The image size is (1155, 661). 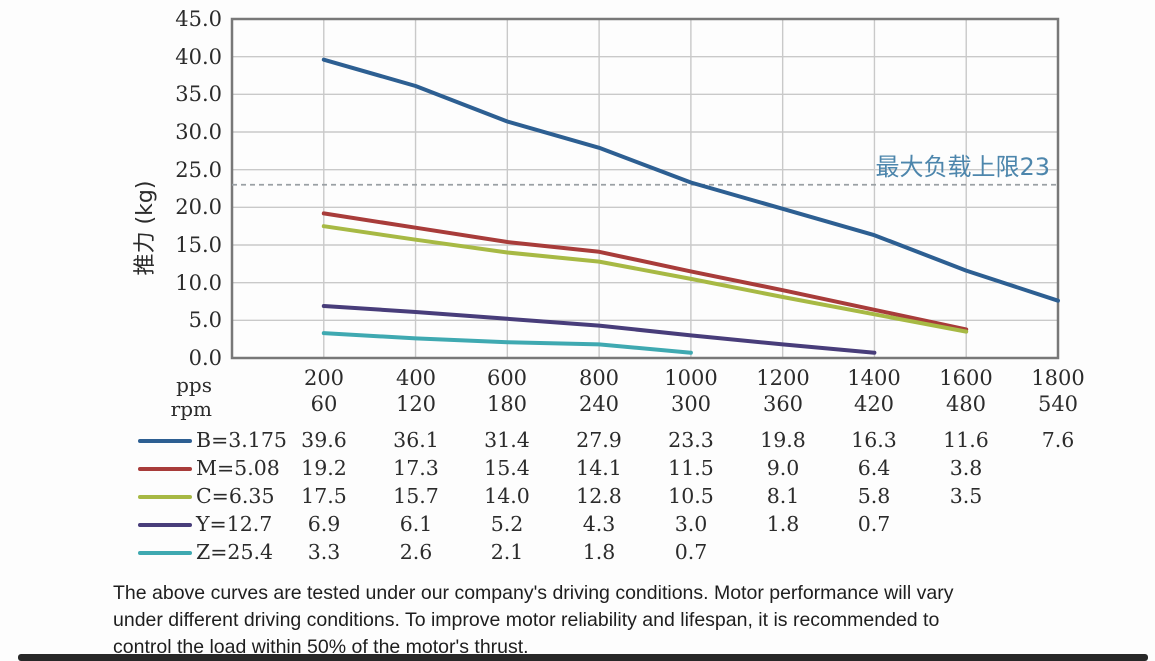 I want to click on x-tick-rpm: 480, so click(x=966, y=404).